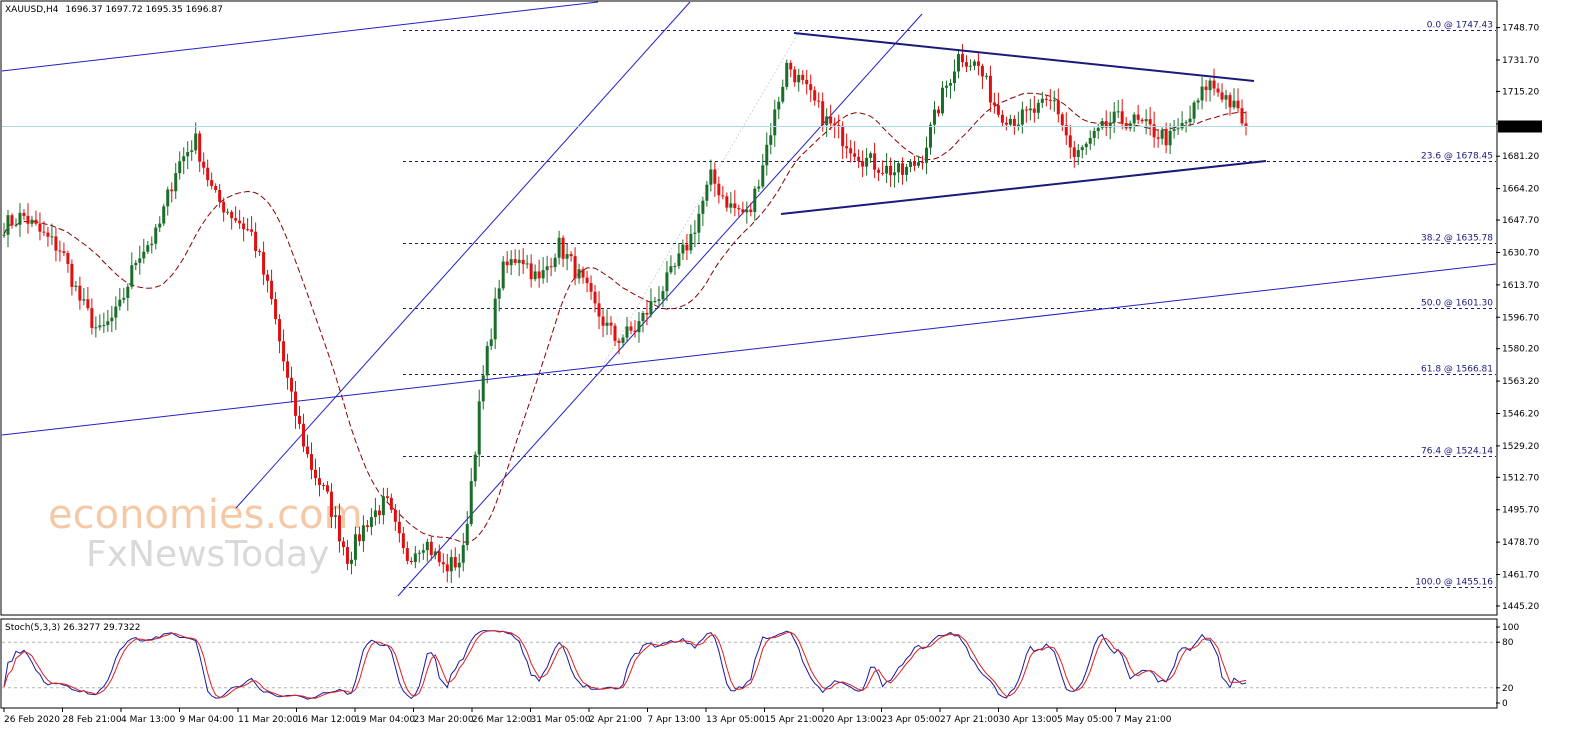 The image size is (1596, 743). I want to click on current-price-value: 1696.87, so click(1519, 128).